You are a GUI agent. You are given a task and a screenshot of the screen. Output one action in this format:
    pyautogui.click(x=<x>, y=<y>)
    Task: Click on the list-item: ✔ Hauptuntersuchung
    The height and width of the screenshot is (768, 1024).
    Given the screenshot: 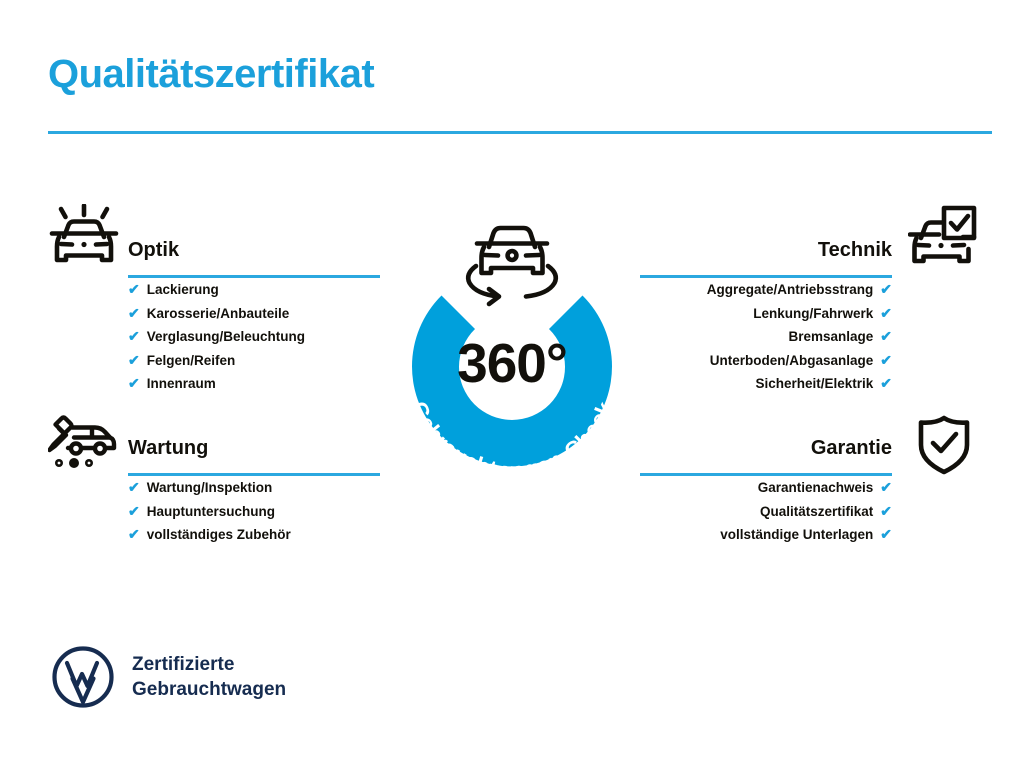 What is the action you would take?
    pyautogui.click(x=254, y=512)
    